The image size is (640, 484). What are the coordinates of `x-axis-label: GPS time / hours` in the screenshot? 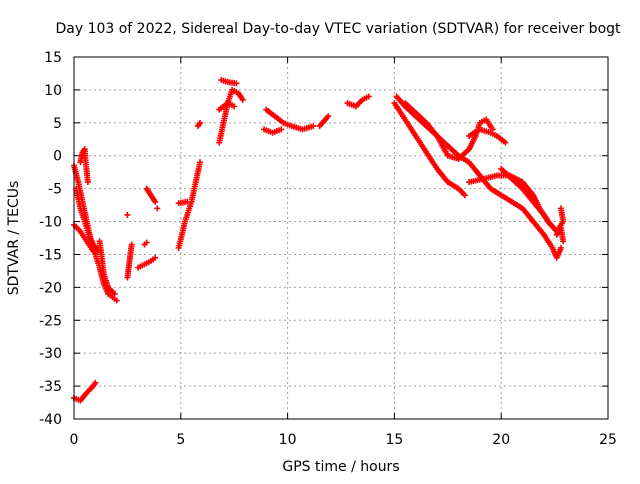 It's located at (340, 467).